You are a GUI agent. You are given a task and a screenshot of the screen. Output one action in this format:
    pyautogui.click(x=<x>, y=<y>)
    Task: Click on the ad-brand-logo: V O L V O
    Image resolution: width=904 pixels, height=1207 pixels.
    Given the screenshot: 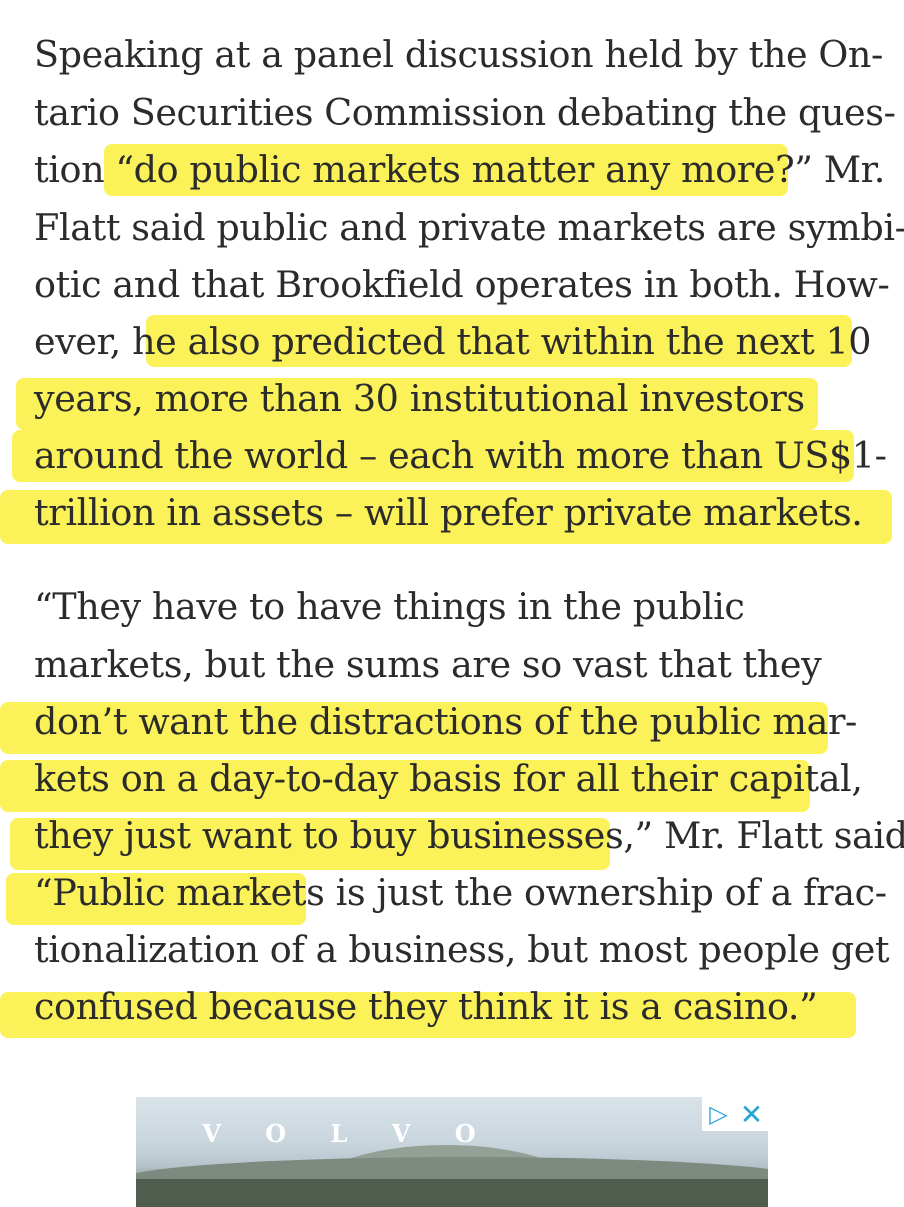 What is the action you would take?
    pyautogui.click(x=348, y=1133)
    